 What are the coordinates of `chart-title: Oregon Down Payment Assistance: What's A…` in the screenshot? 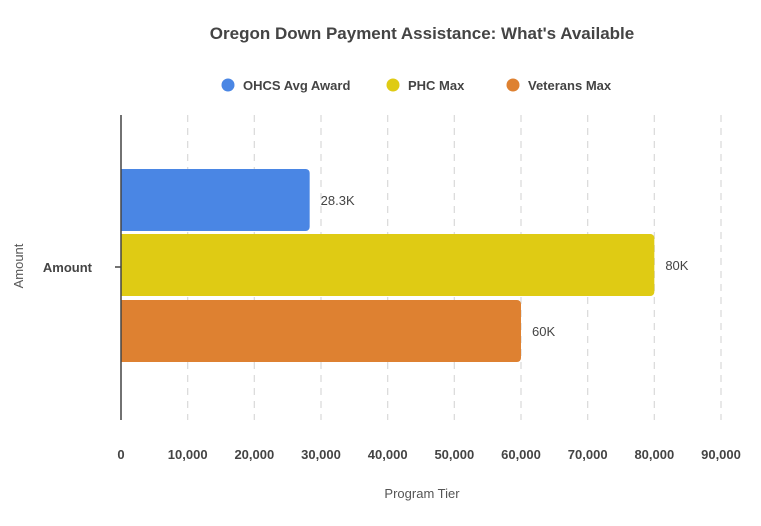 It's located at (422, 33).